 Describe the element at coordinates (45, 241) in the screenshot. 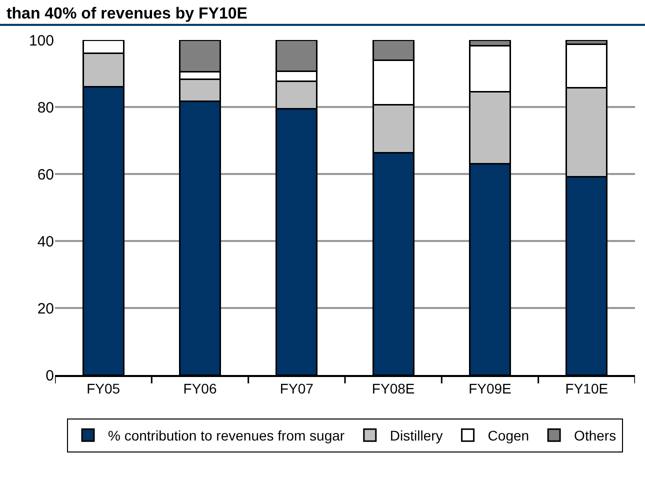

I see `y-tick-label: 40` at that location.